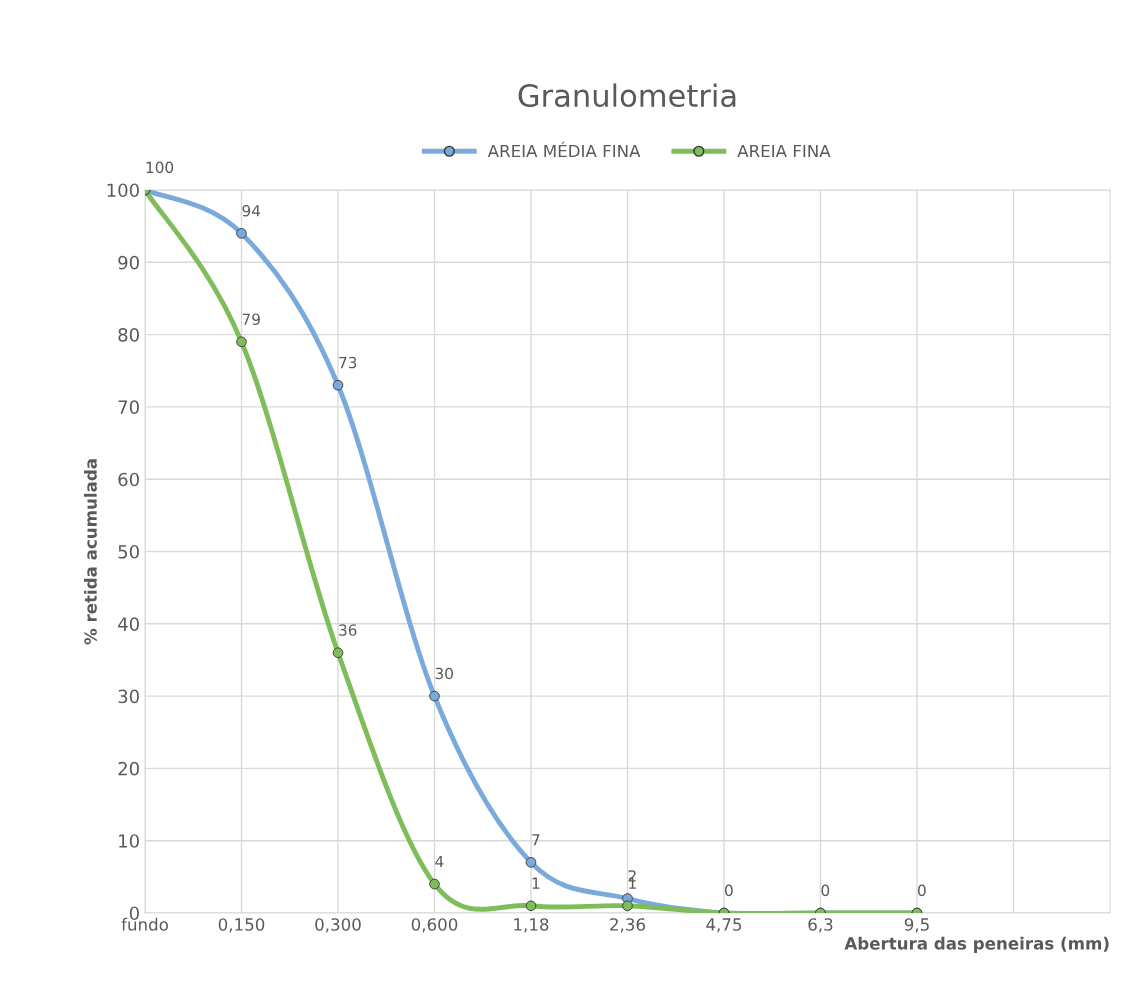  I want to click on x-tick-label: 1,18, so click(531, 925).